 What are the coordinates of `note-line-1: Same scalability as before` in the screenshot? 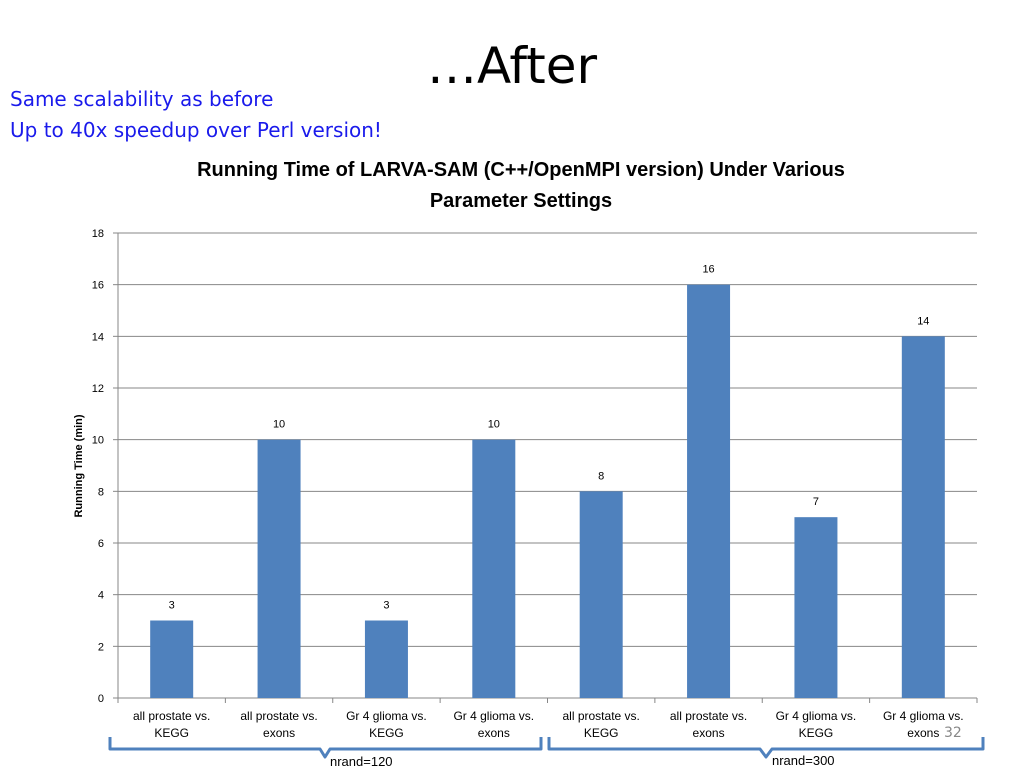 It's located at (142, 99).